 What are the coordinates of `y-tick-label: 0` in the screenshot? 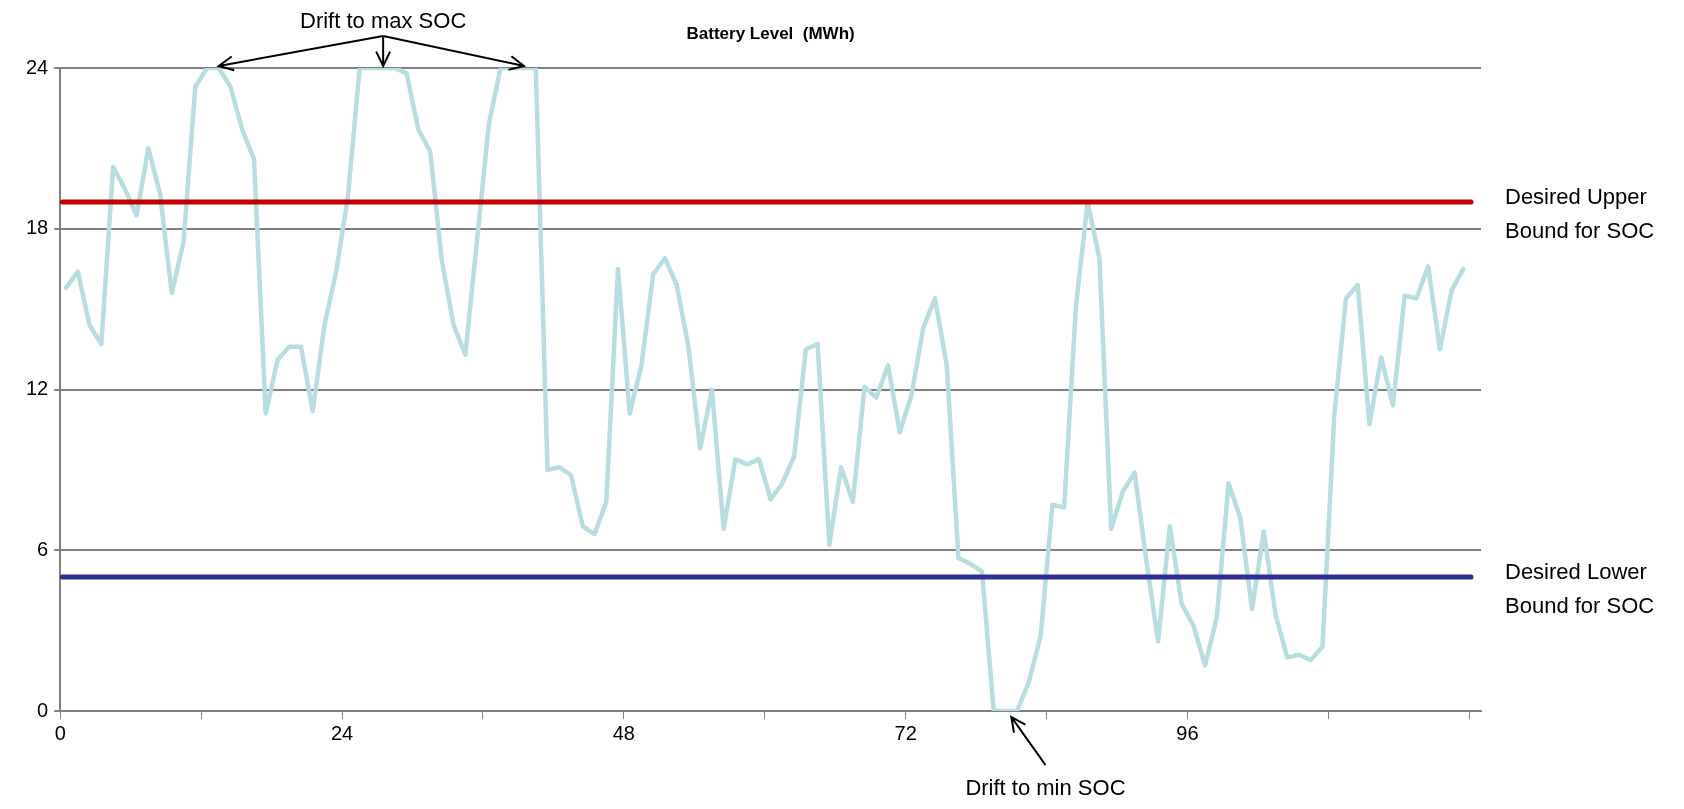 It's located at (43, 709).